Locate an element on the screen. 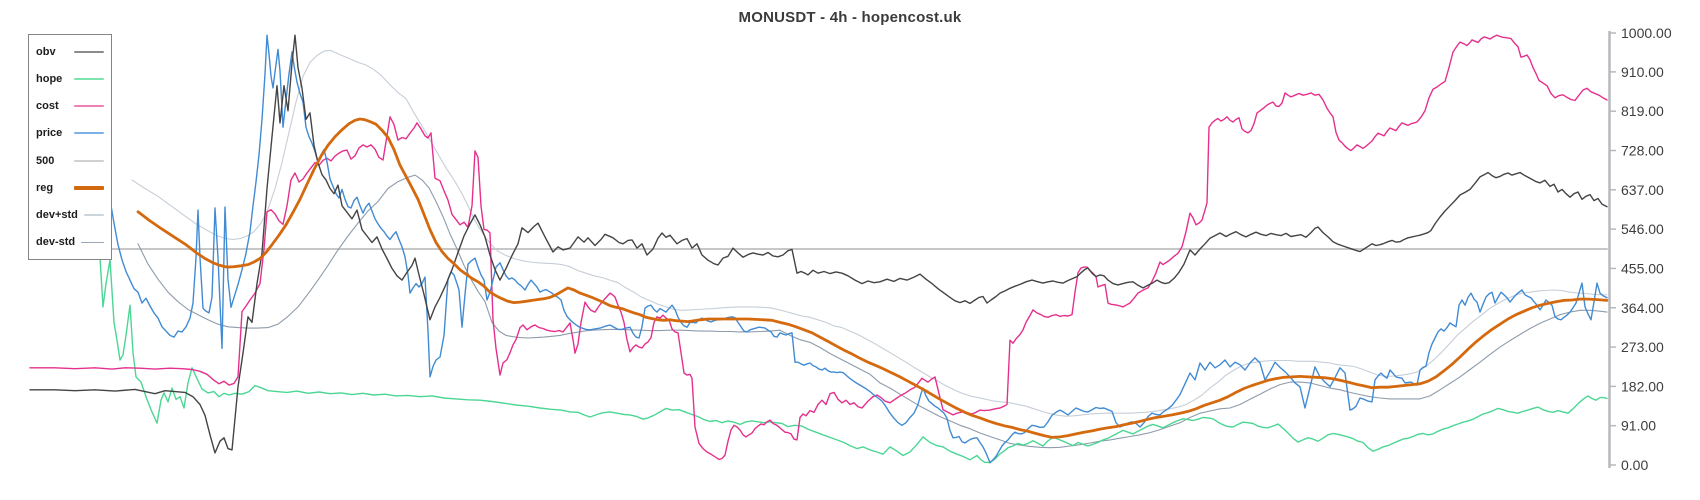 The image size is (1700, 500). legend-item-label: price is located at coordinates (49, 133).